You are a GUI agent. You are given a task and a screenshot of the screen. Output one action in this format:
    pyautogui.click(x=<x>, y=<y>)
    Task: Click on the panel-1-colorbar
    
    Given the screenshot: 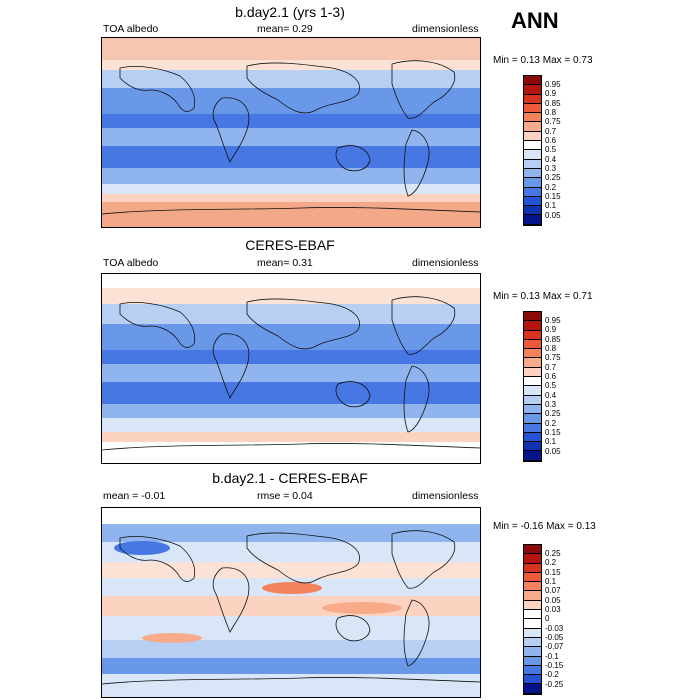 What is the action you would take?
    pyautogui.click(x=532, y=150)
    